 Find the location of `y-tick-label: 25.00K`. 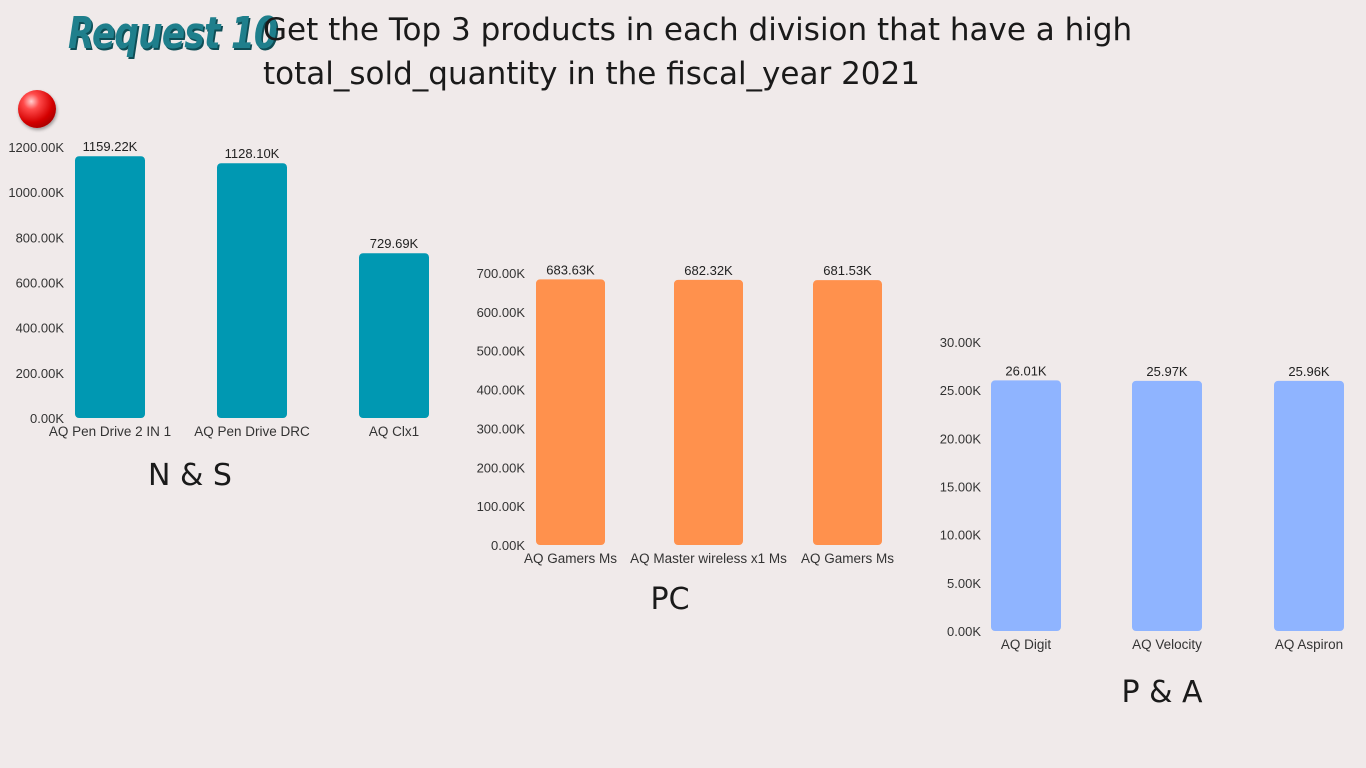

y-tick-label: 25.00K is located at coordinates (961, 390).